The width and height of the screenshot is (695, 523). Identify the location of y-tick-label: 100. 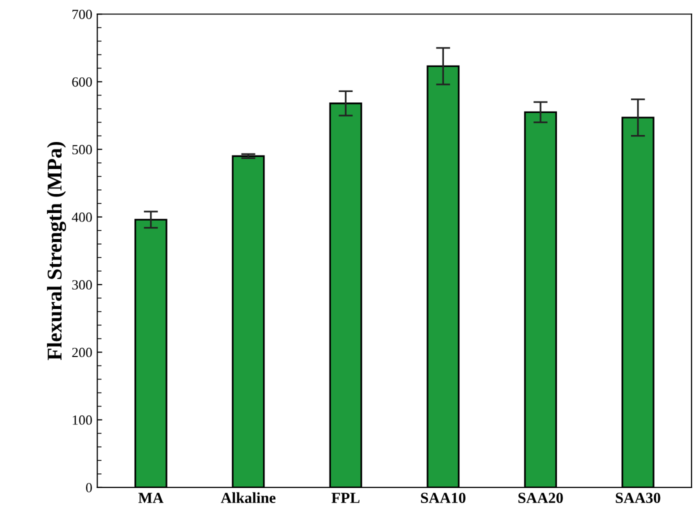
(82, 420).